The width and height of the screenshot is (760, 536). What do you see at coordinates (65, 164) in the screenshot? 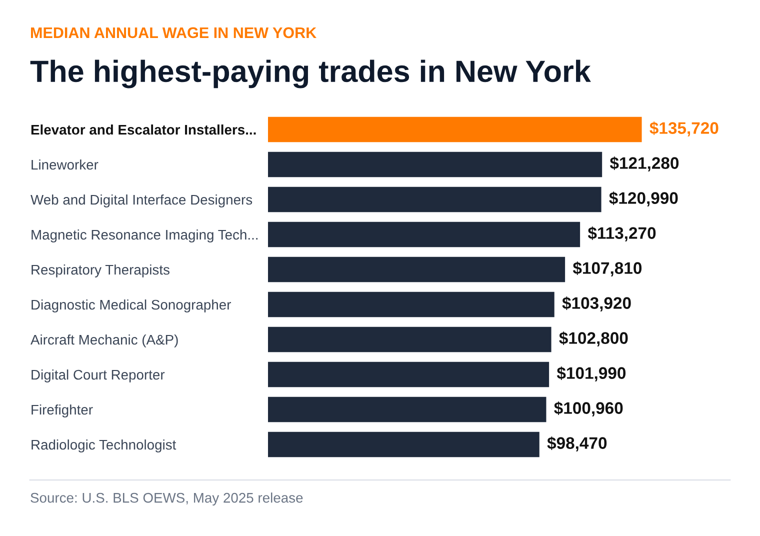
I see `y-tick-label: Lineworker` at bounding box center [65, 164].